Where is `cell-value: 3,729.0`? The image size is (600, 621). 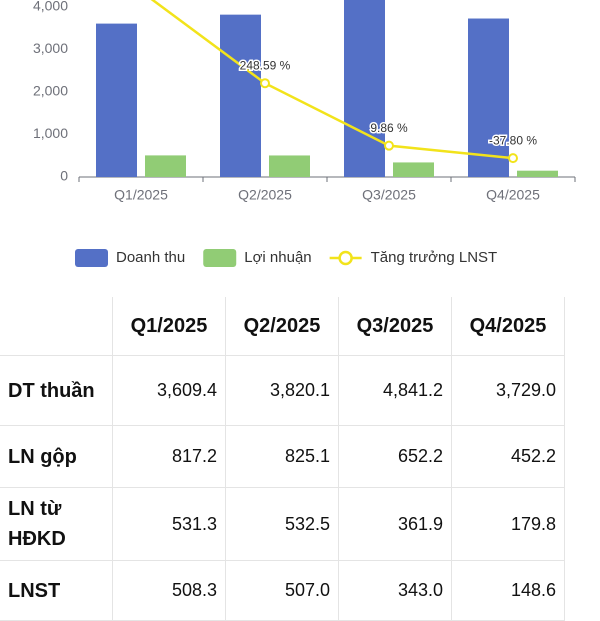 cell-value: 3,729.0 is located at coordinates (508, 390).